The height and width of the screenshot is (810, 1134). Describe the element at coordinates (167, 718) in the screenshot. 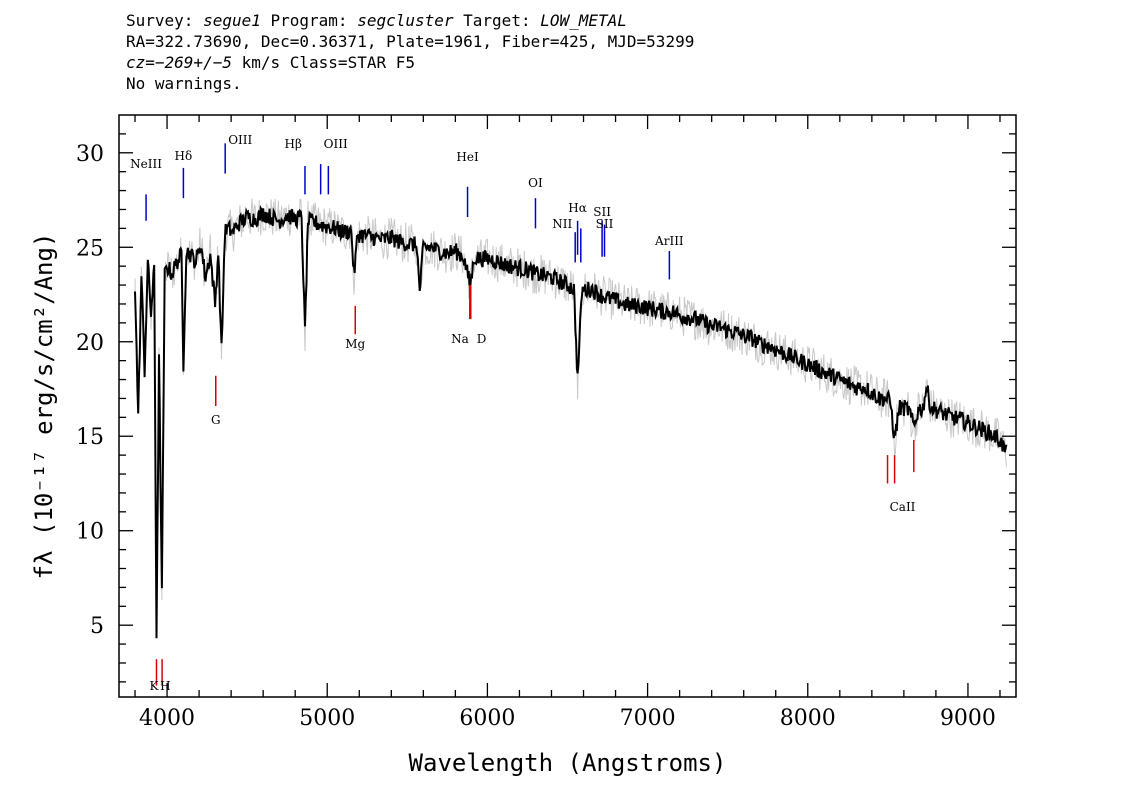

I see `x-tick-label: 4000` at that location.